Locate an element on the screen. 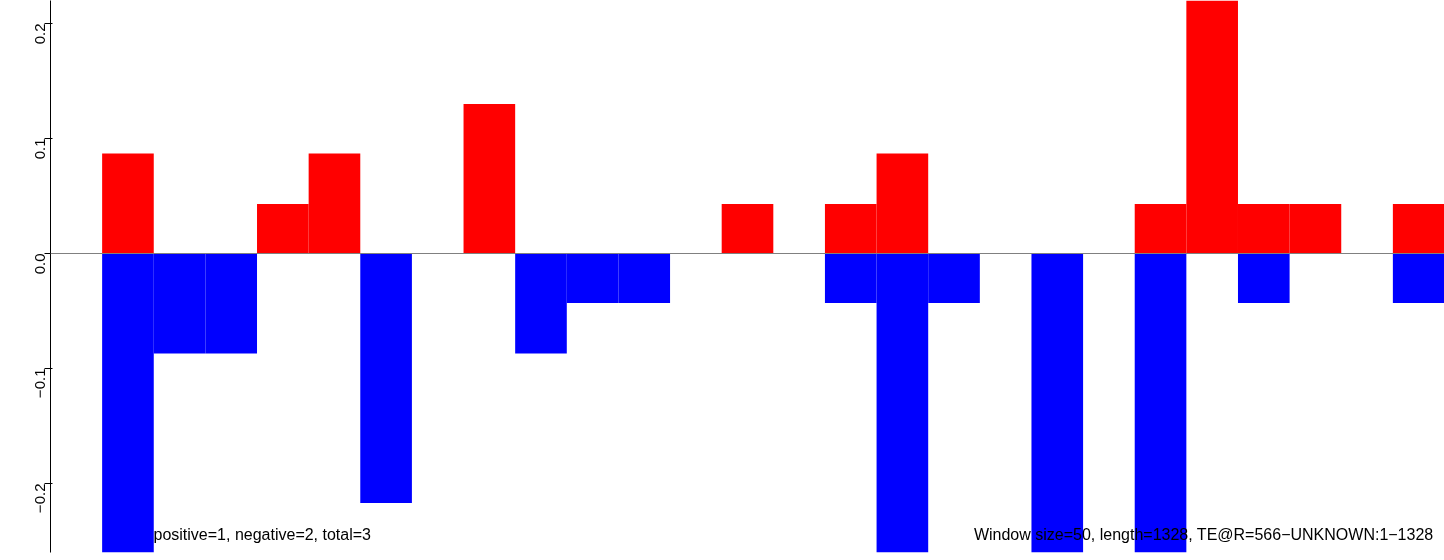 The height and width of the screenshot is (560, 1444). y-tick-label: 0.1 is located at coordinates (39, 149).